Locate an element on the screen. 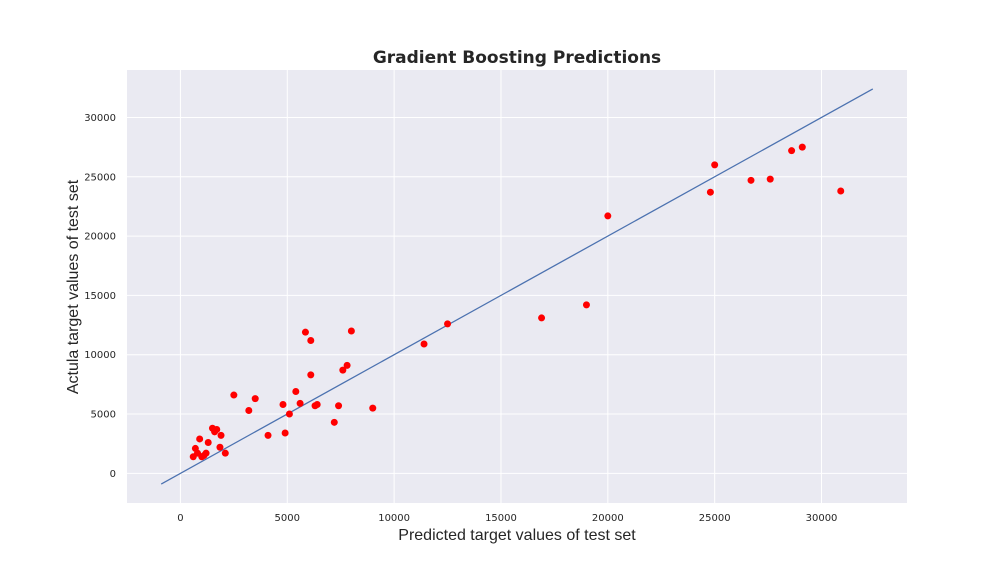  x-axis-title: Predicted target values of test set is located at coordinates (517, 535).